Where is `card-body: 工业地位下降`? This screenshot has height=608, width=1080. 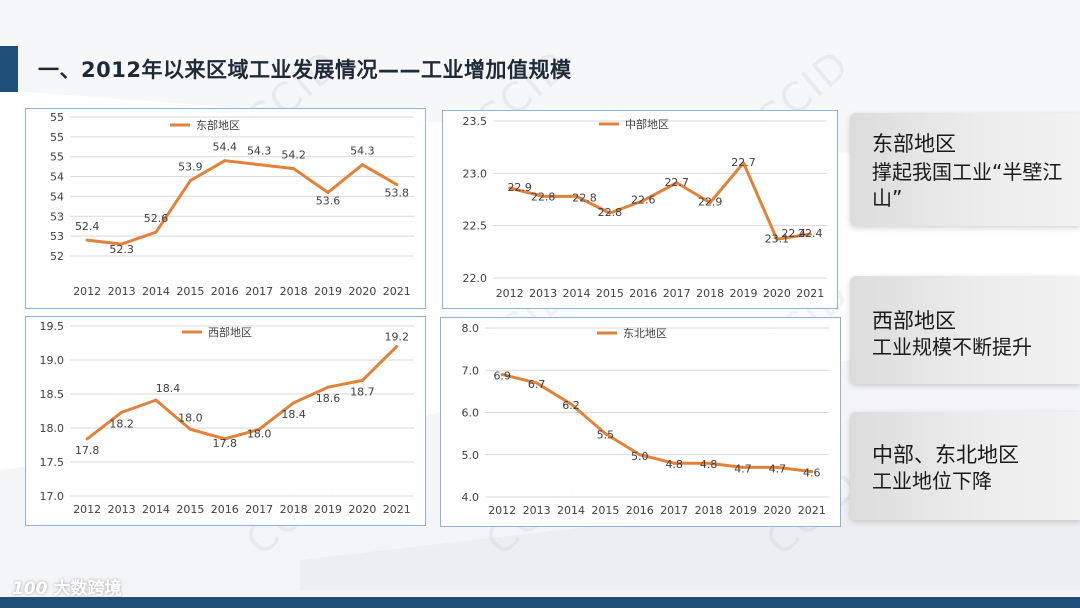
card-body: 工业地位下降 is located at coordinates (932, 481).